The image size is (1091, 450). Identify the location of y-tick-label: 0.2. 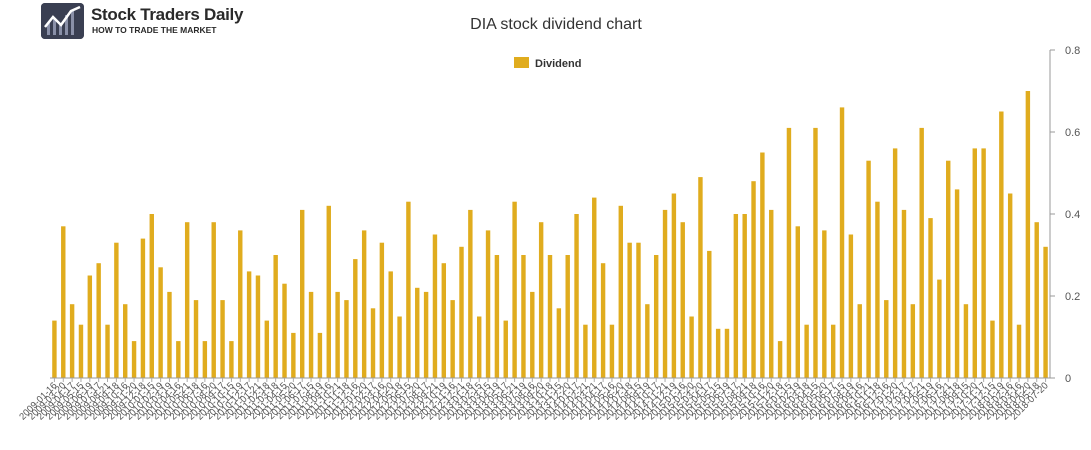
(1072, 297).